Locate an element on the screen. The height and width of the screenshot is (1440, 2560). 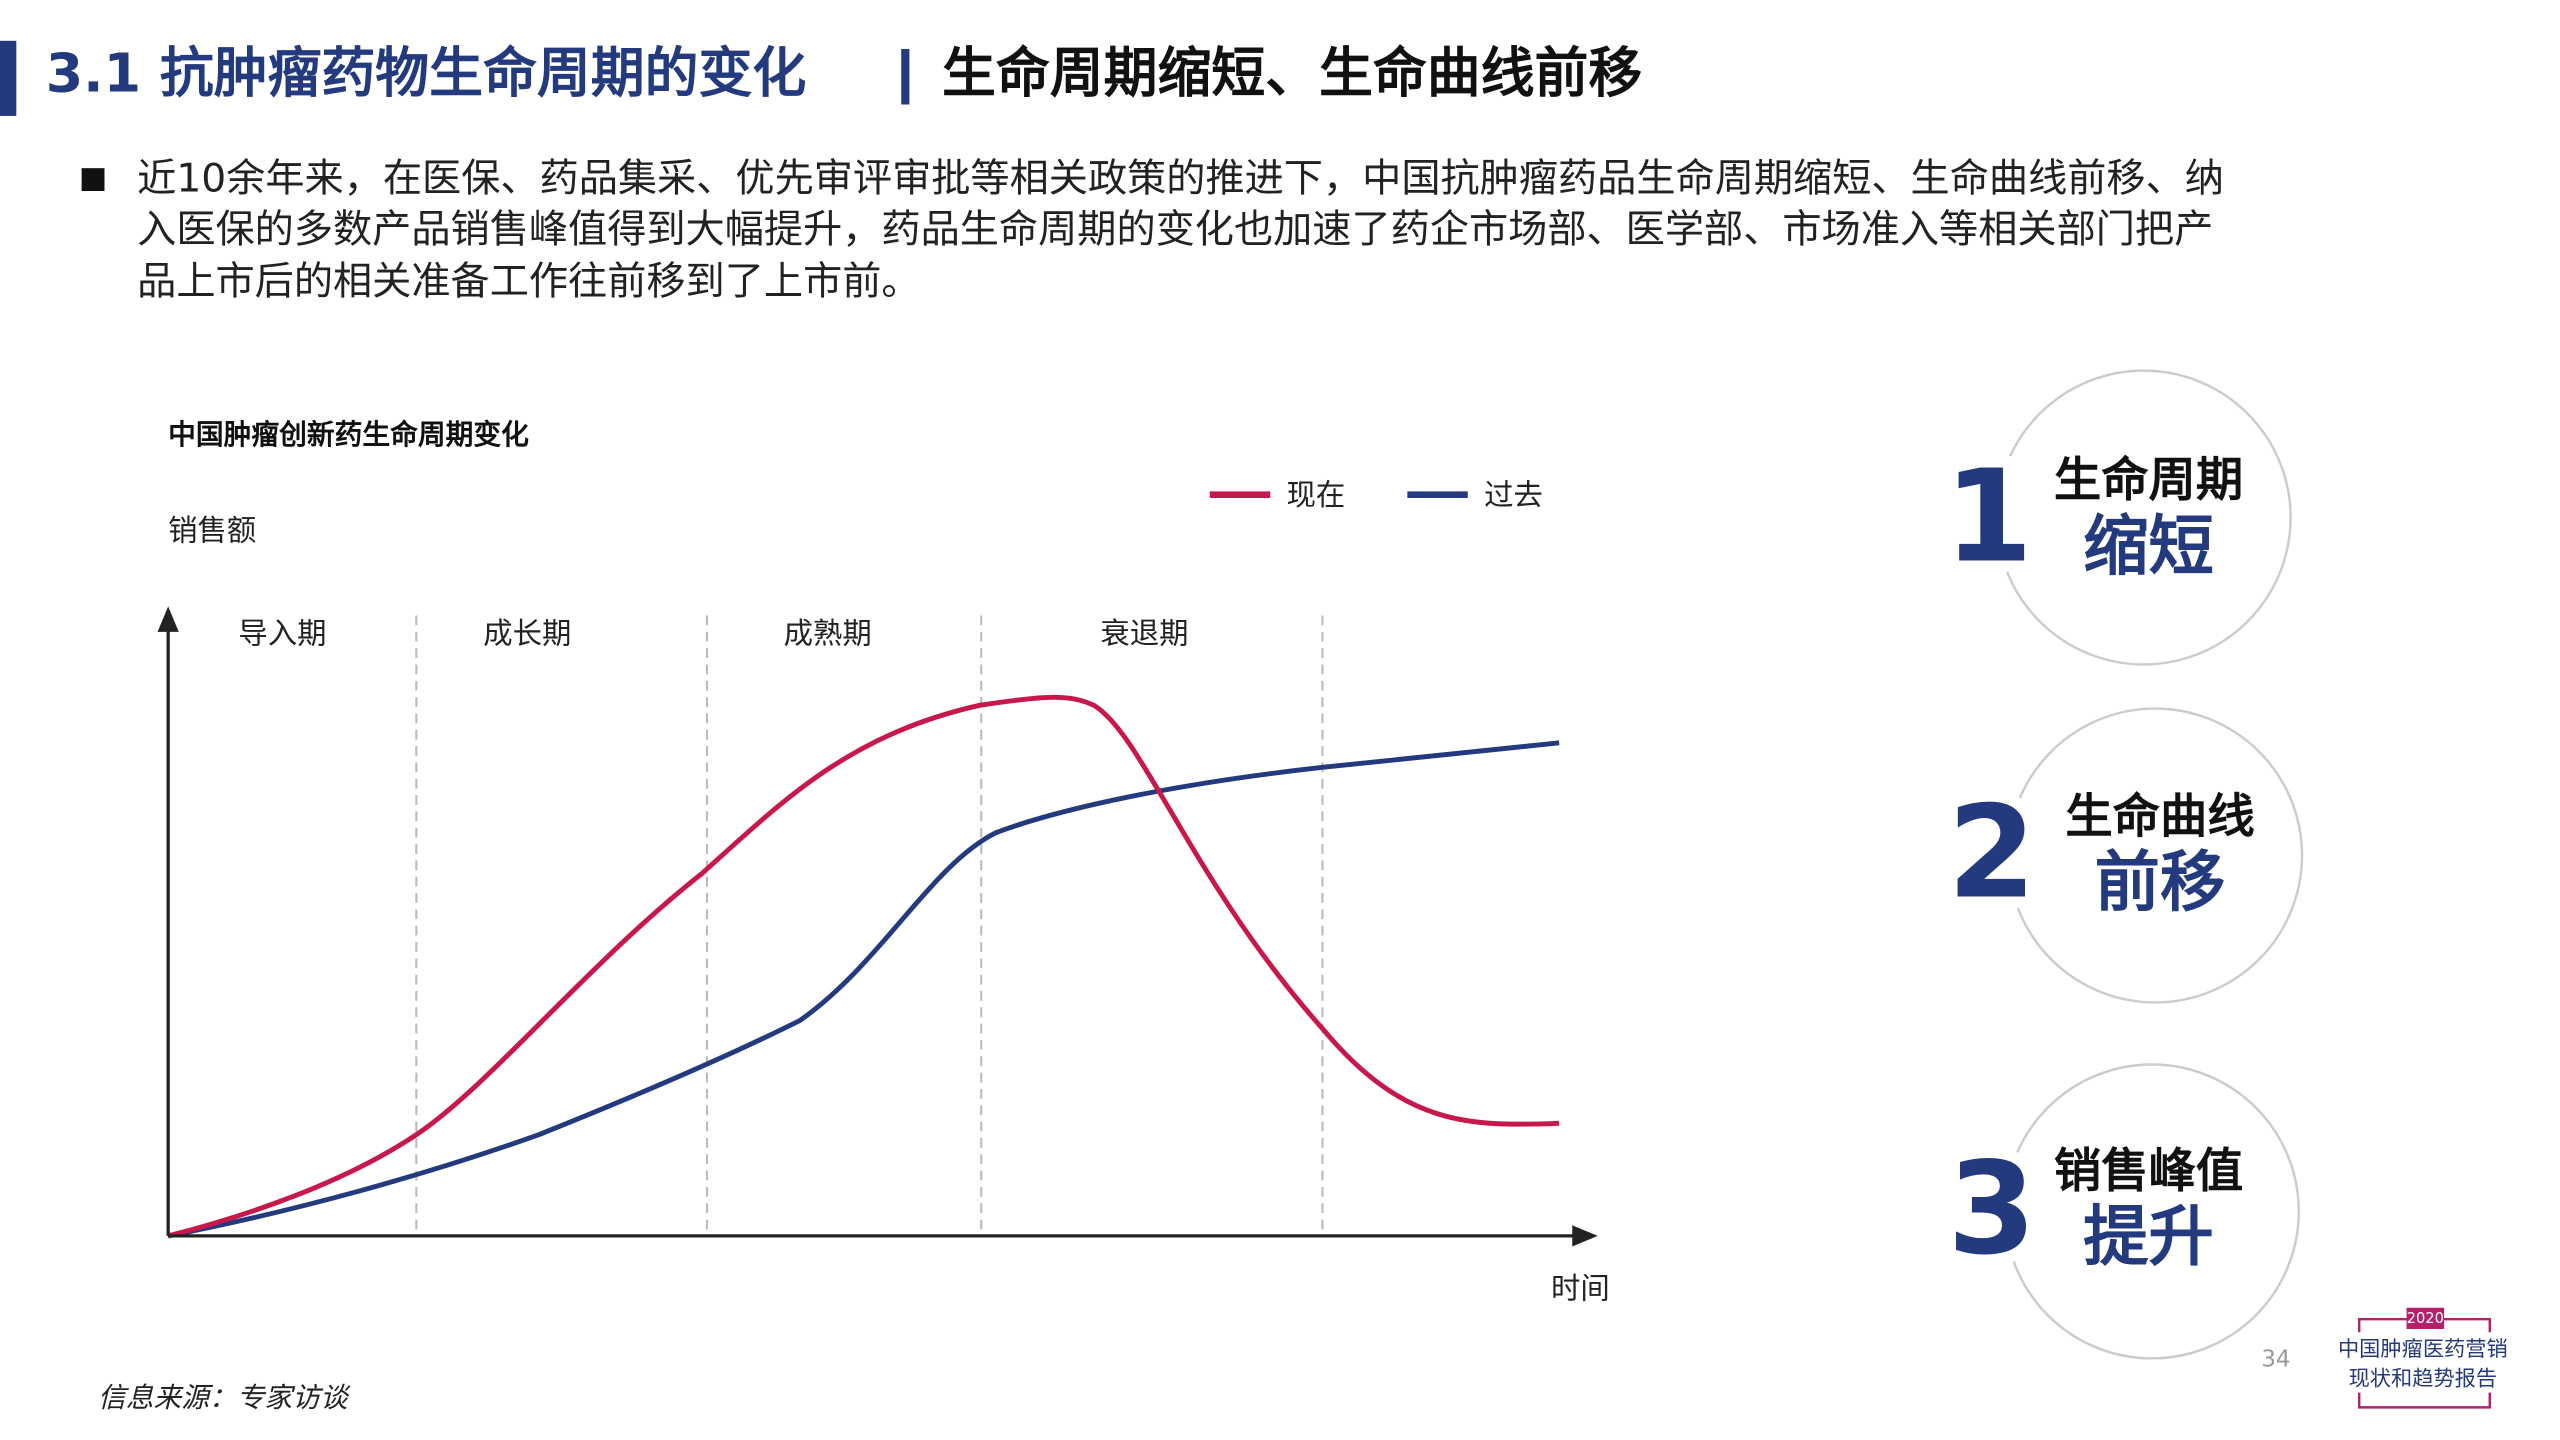
stage-label: 成长期 is located at coordinates (527, 634).